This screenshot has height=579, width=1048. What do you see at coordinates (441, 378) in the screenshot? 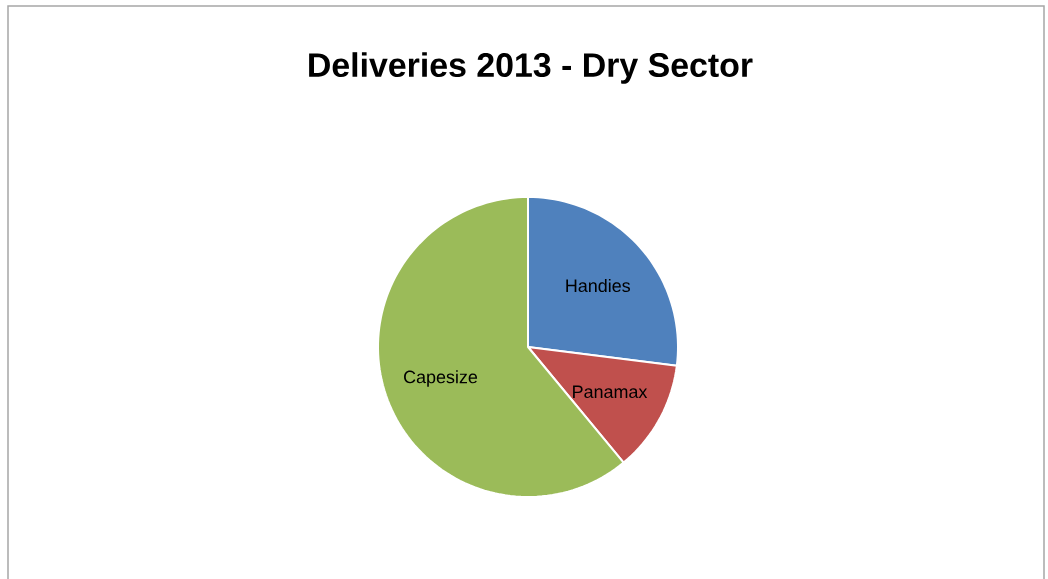
I see `slice-label: Capesize` at bounding box center [441, 378].